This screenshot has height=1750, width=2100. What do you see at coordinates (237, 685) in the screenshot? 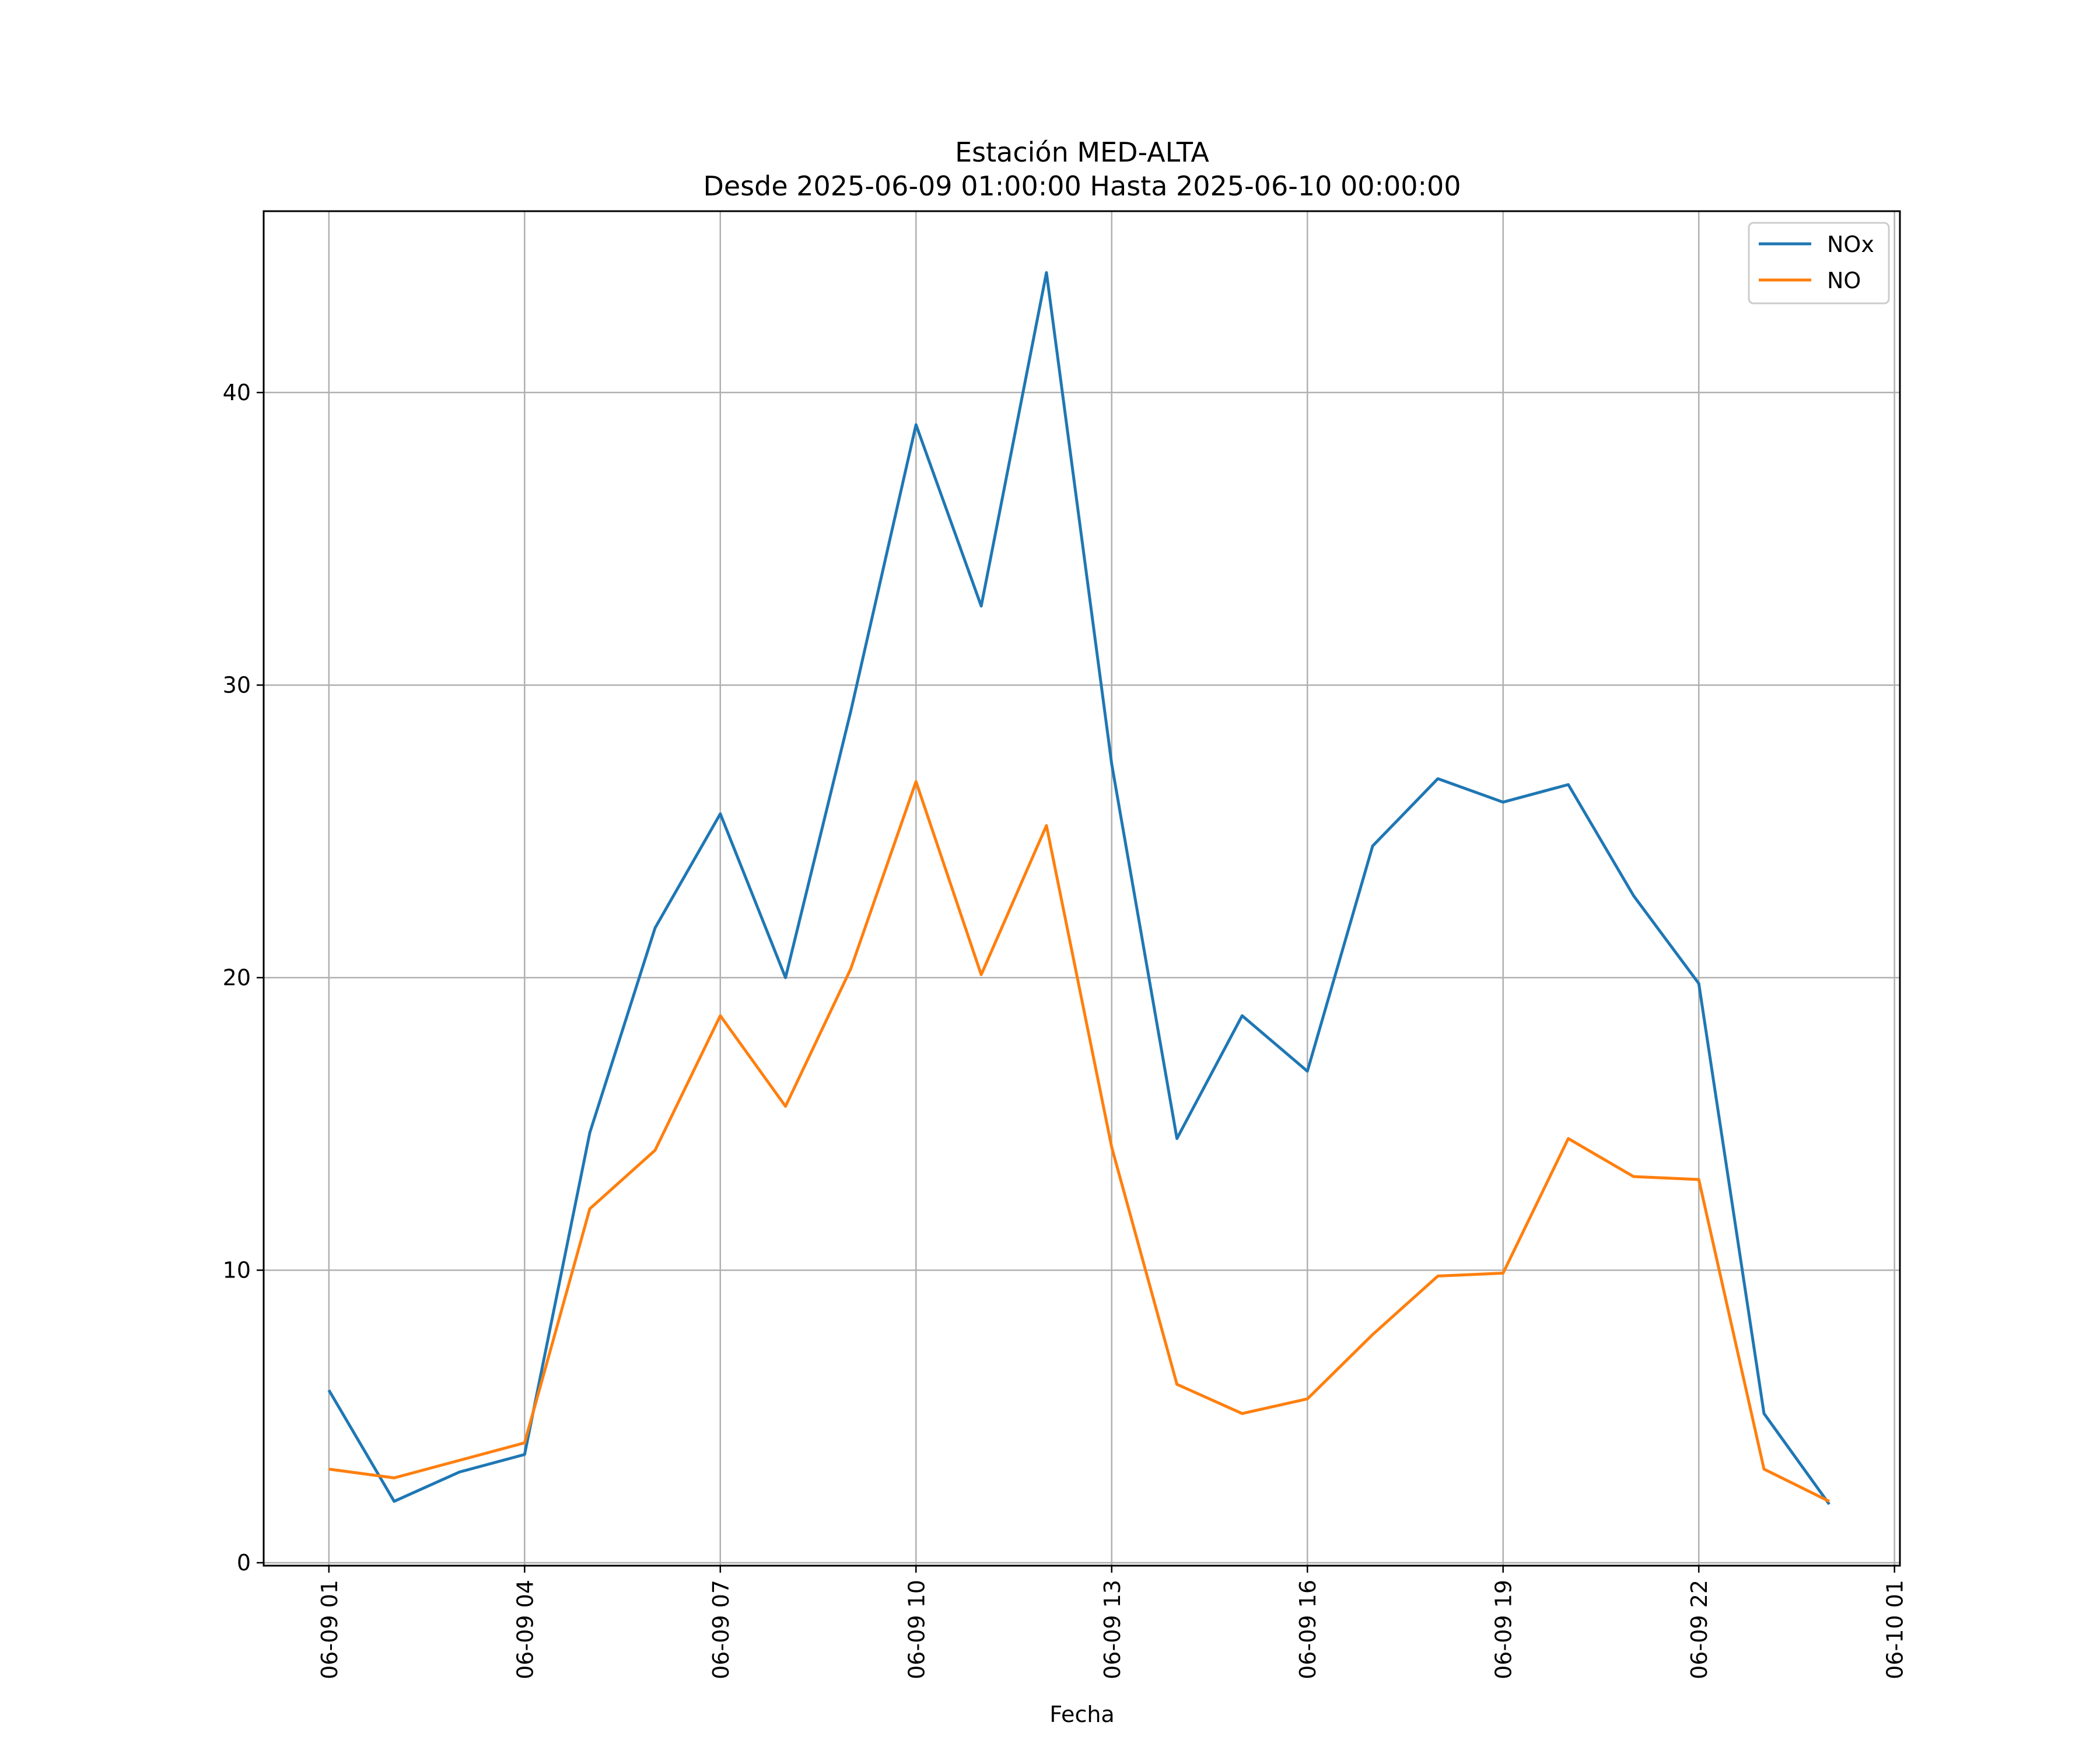
I see `y-tick-label: 30` at bounding box center [237, 685].